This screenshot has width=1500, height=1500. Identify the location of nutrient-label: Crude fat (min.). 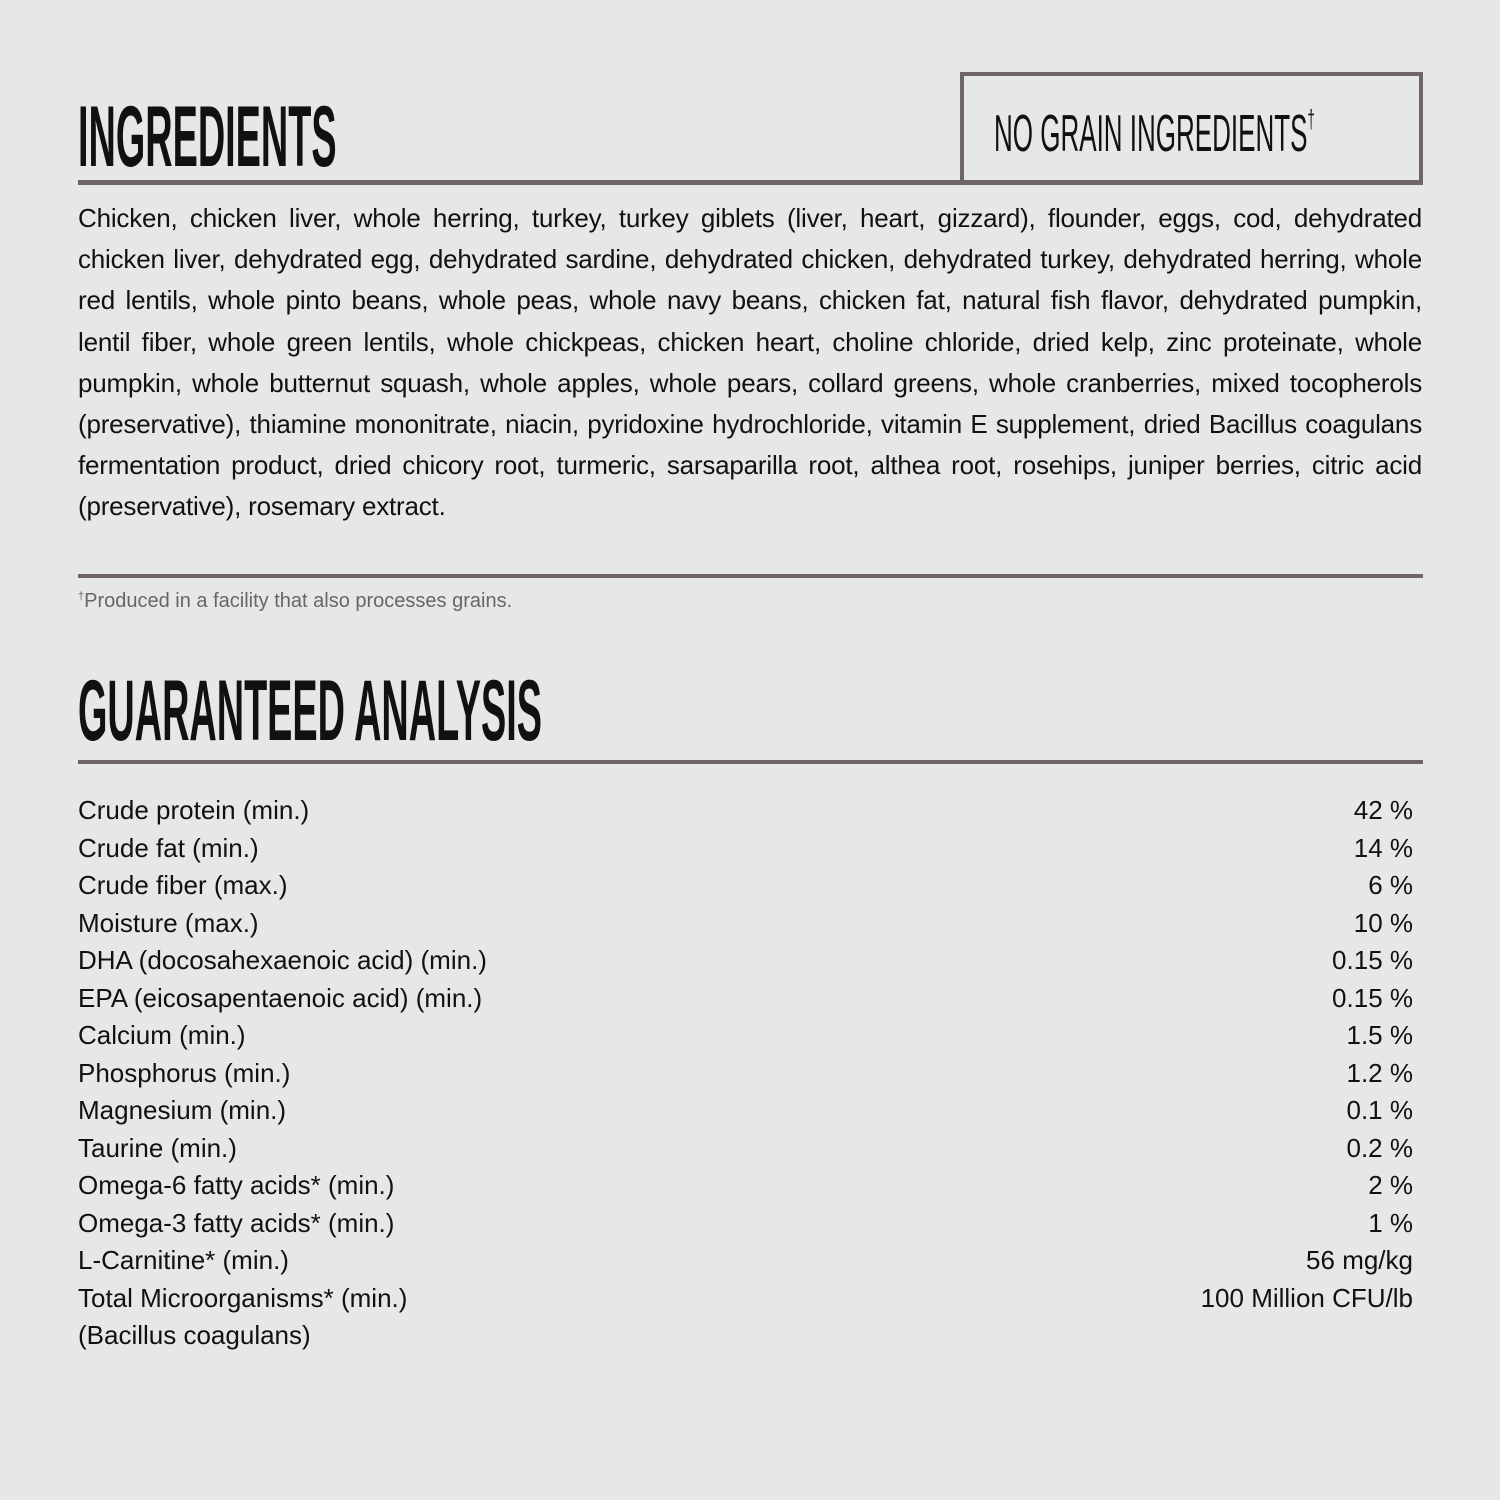
(168, 847).